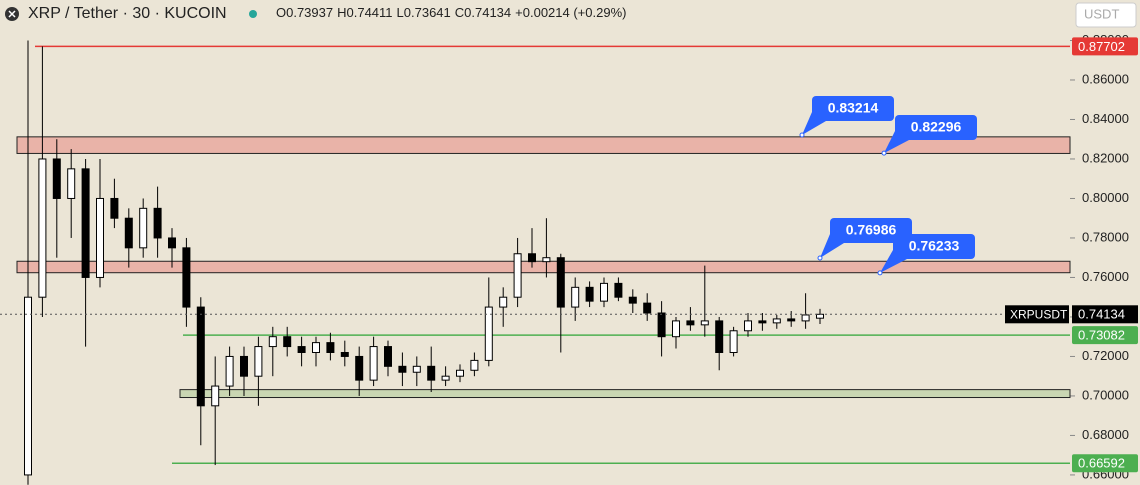  I want to click on y-tick-label: 0.70000, so click(1105, 394).